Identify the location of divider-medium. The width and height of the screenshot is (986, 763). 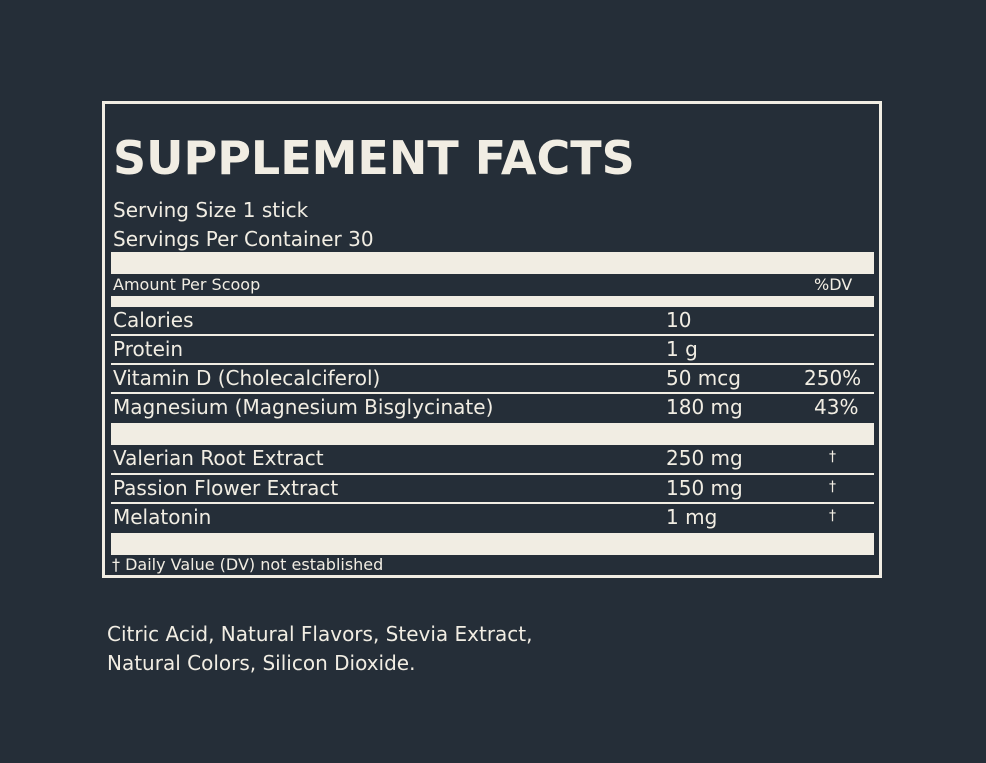
(492, 301).